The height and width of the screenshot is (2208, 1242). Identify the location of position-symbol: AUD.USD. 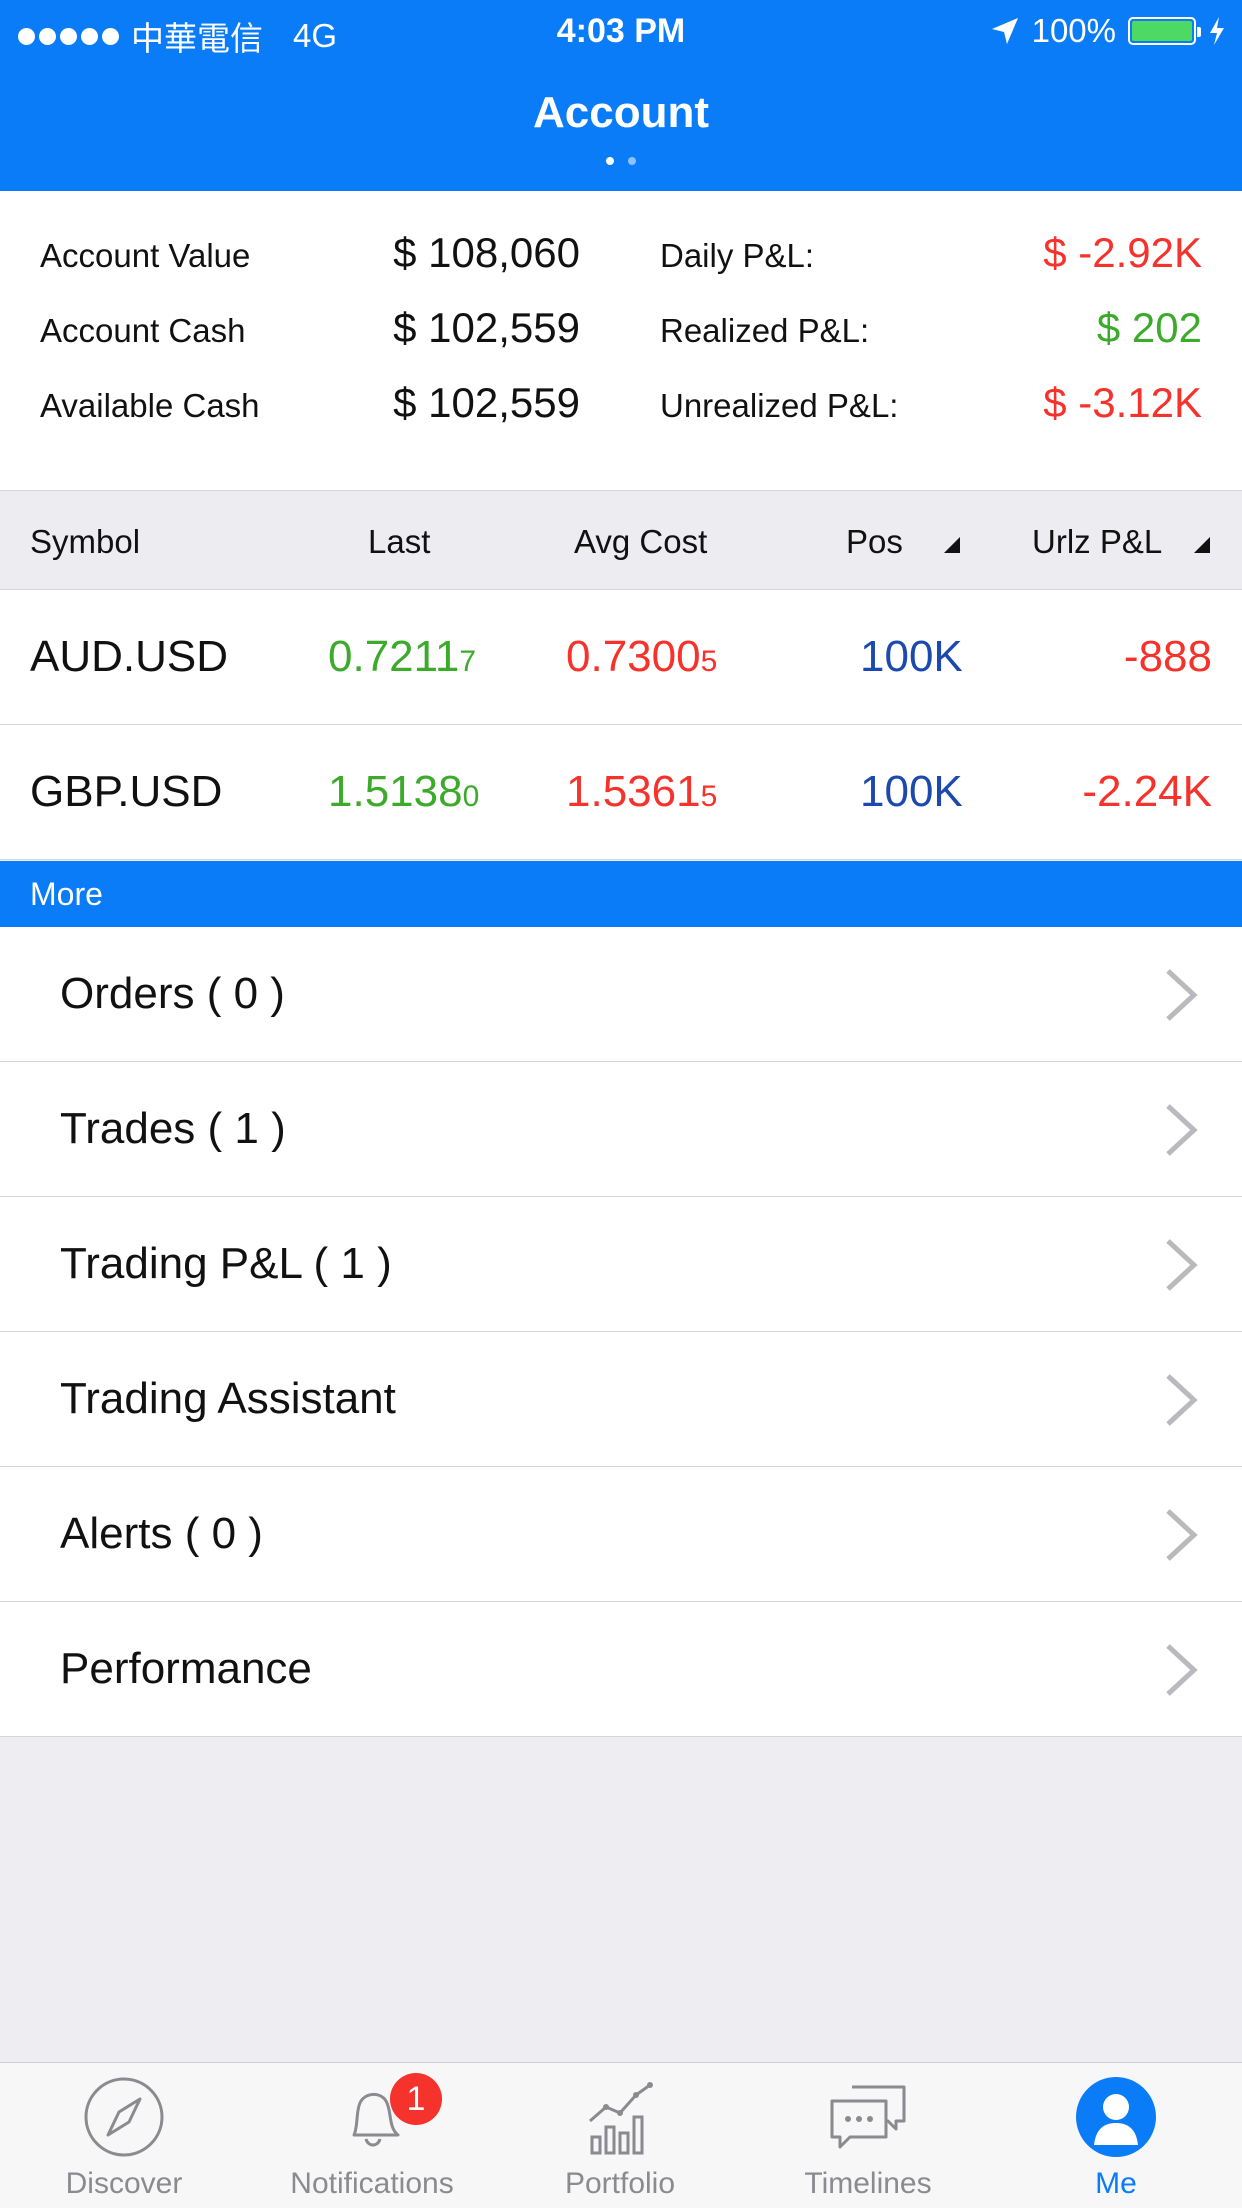
(129, 656).